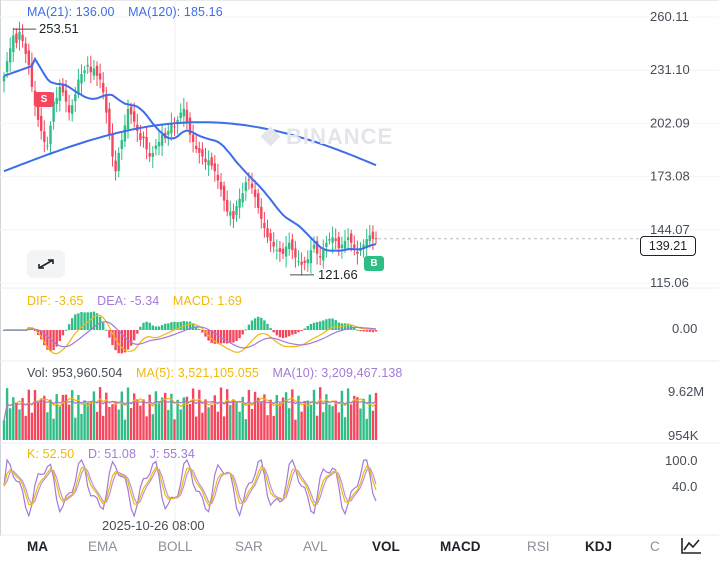 The width and height of the screenshot is (719, 564). Describe the element at coordinates (37, 546) in the screenshot. I see `tab-ma: MA` at that location.